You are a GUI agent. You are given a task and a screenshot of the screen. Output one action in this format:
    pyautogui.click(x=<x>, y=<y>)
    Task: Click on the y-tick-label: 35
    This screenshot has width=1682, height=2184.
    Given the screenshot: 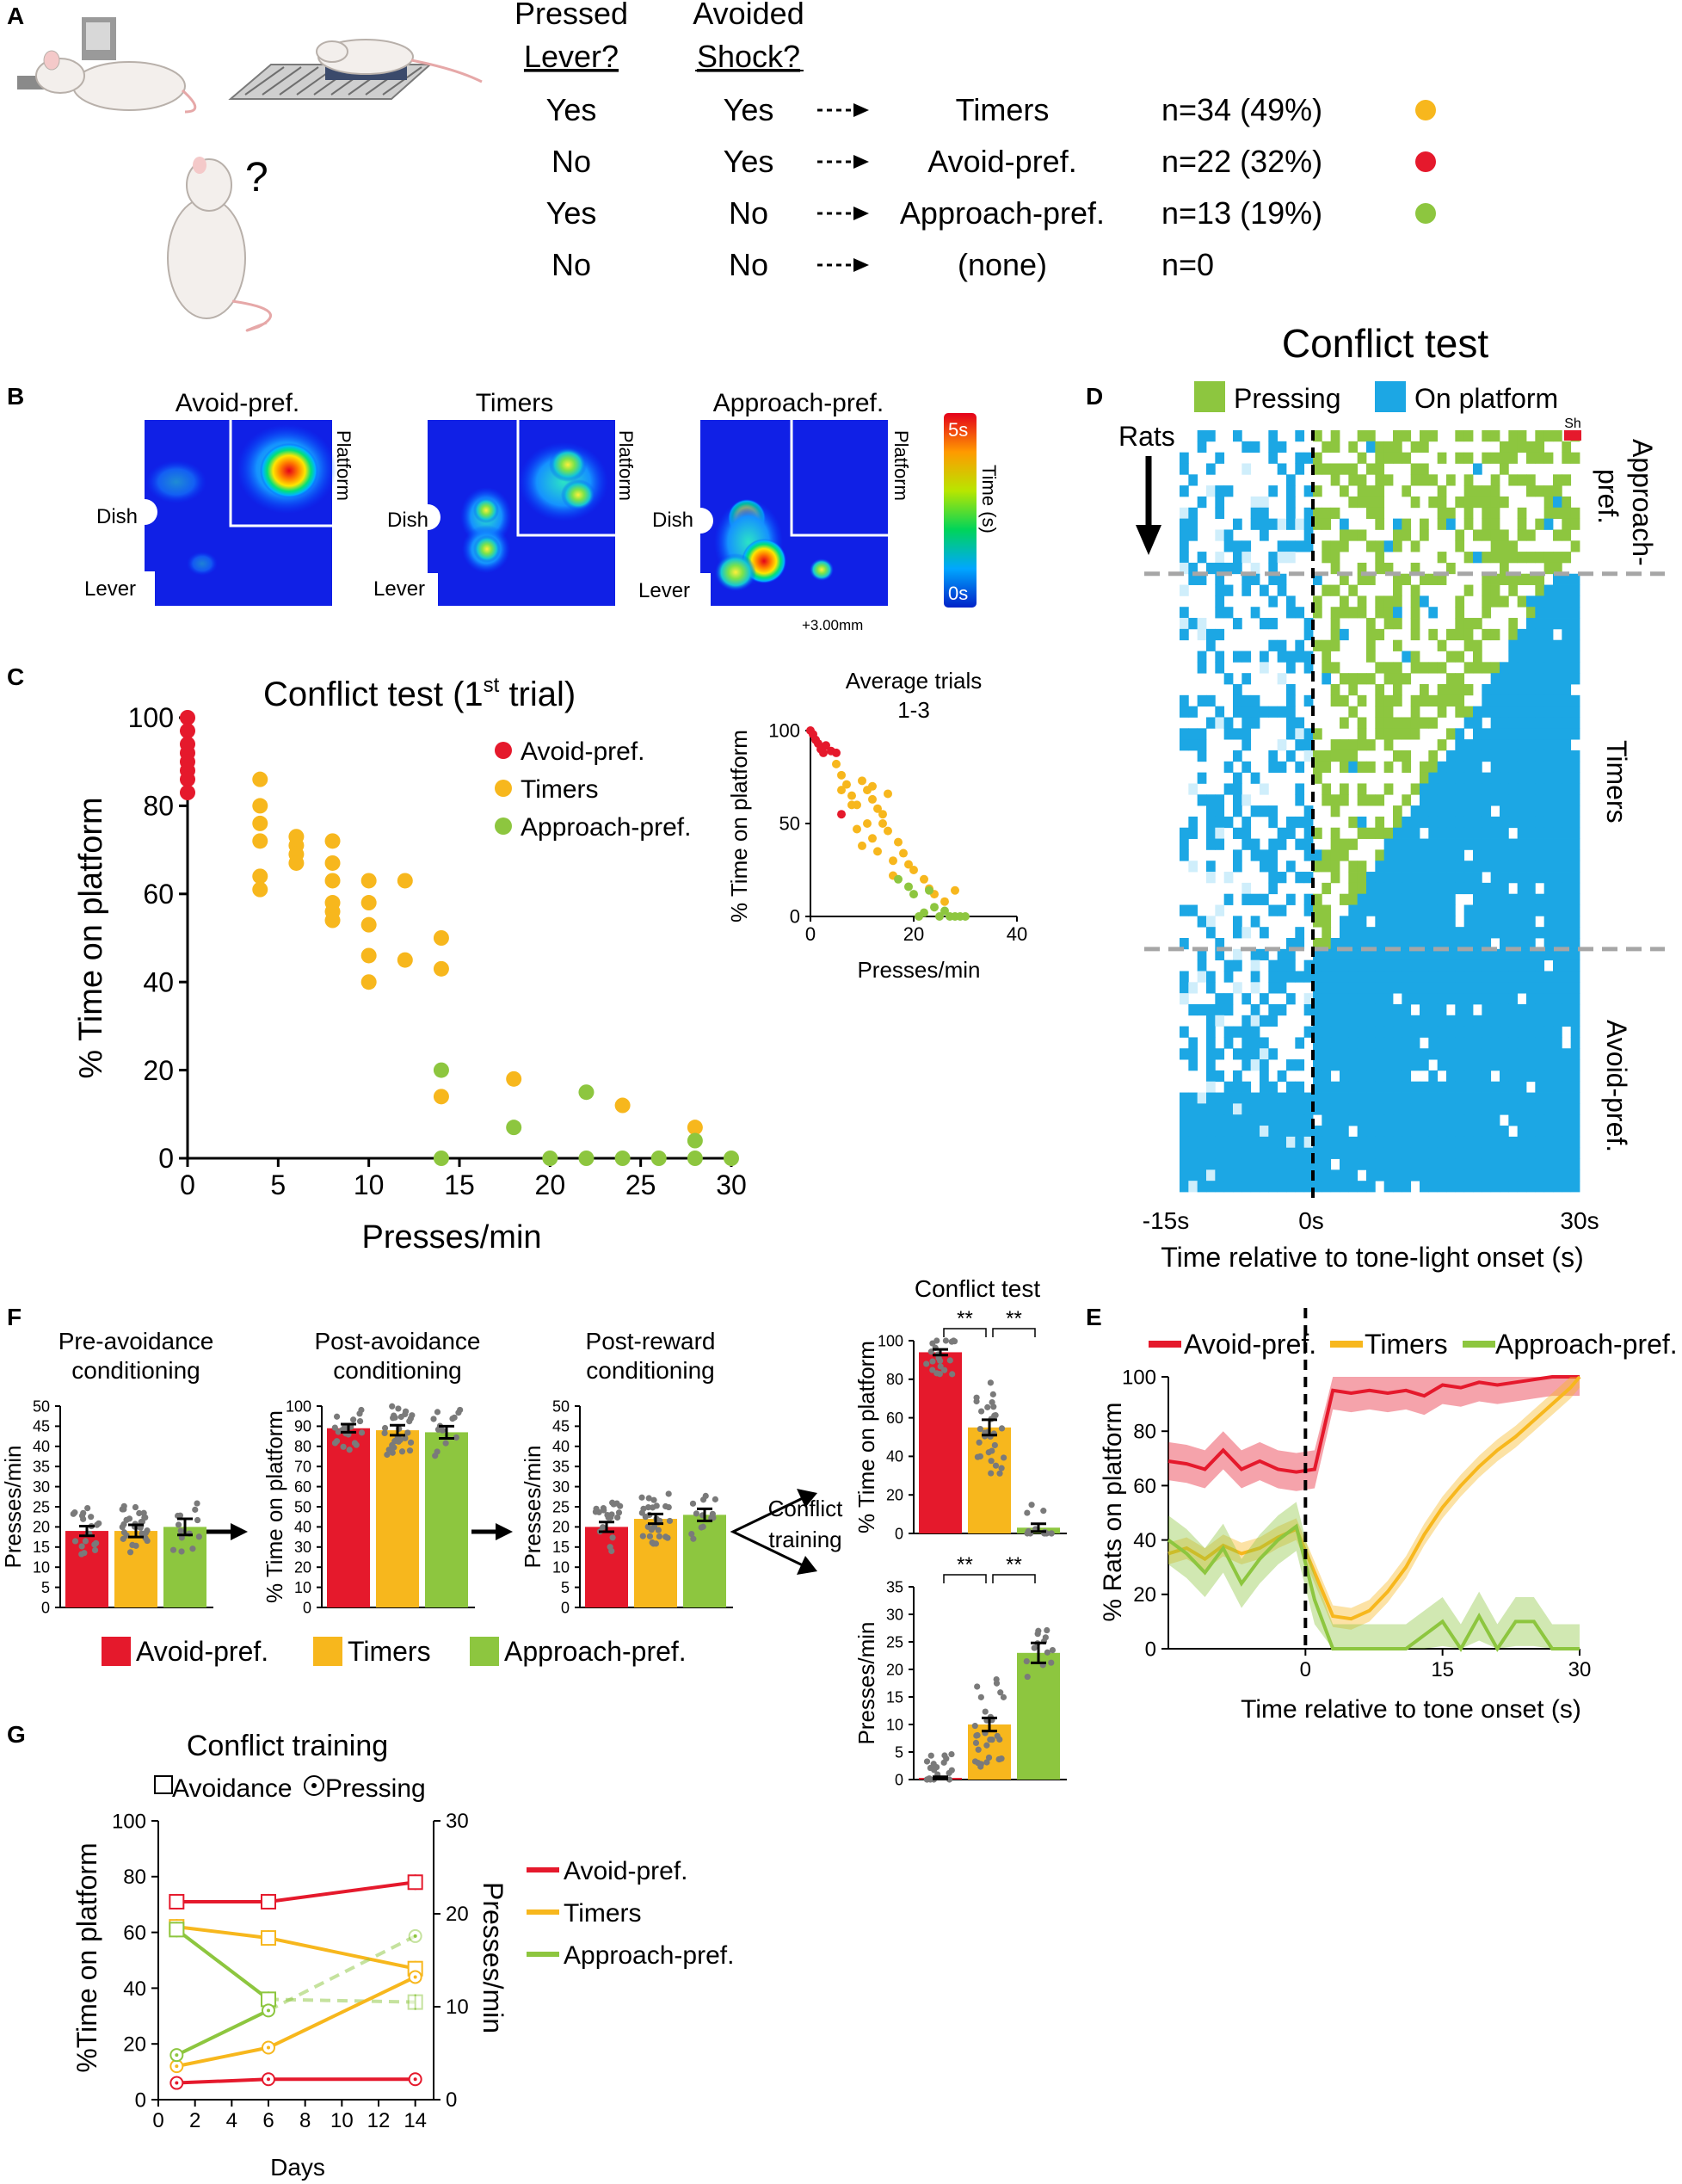 What is the action you would take?
    pyautogui.click(x=561, y=1468)
    